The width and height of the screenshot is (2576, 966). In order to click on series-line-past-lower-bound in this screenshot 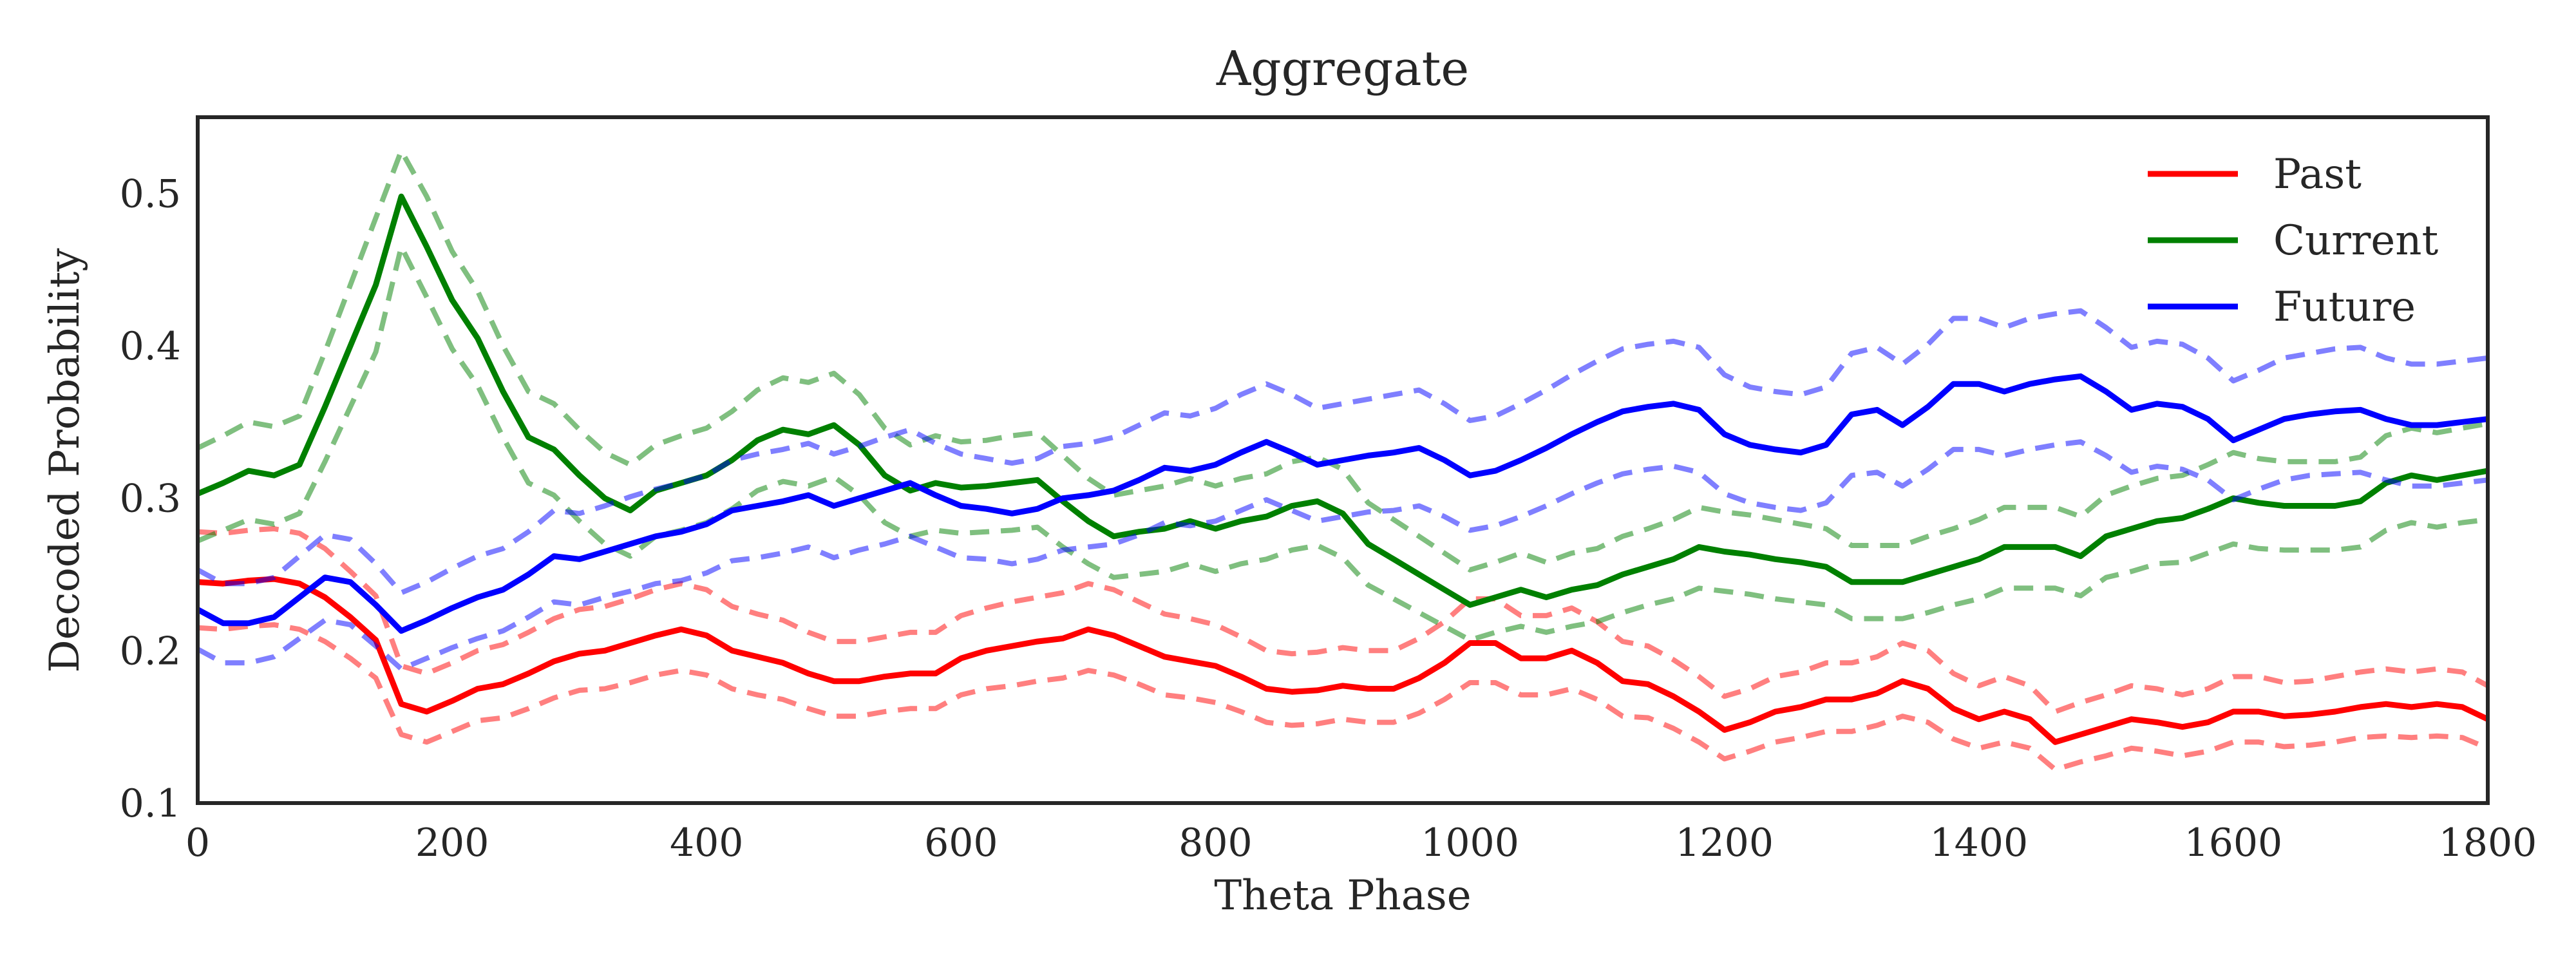, I will do `click(1343, 697)`.